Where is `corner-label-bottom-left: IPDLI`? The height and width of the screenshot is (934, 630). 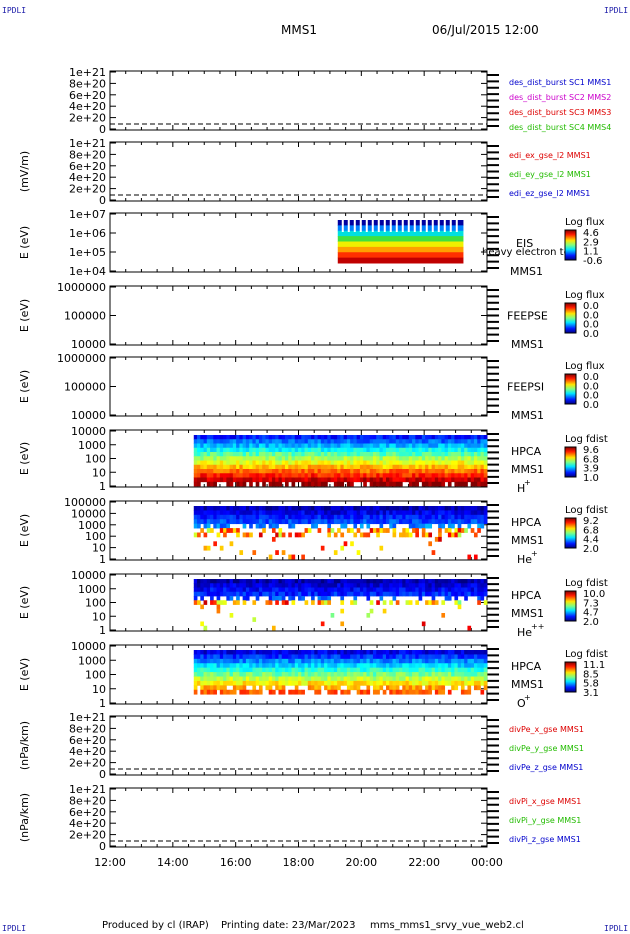 corner-label-bottom-left: IPDLI is located at coordinates (14, 928).